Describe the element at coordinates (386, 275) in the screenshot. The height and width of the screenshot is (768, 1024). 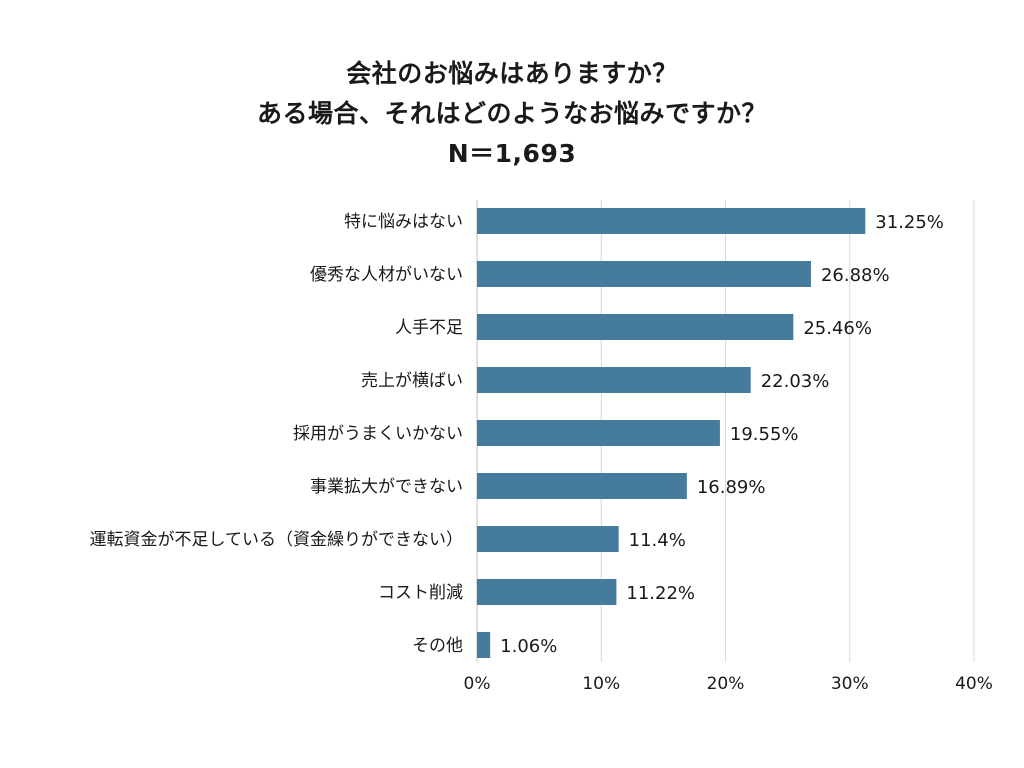
I see `category-label: 優秀な人材がいない` at that location.